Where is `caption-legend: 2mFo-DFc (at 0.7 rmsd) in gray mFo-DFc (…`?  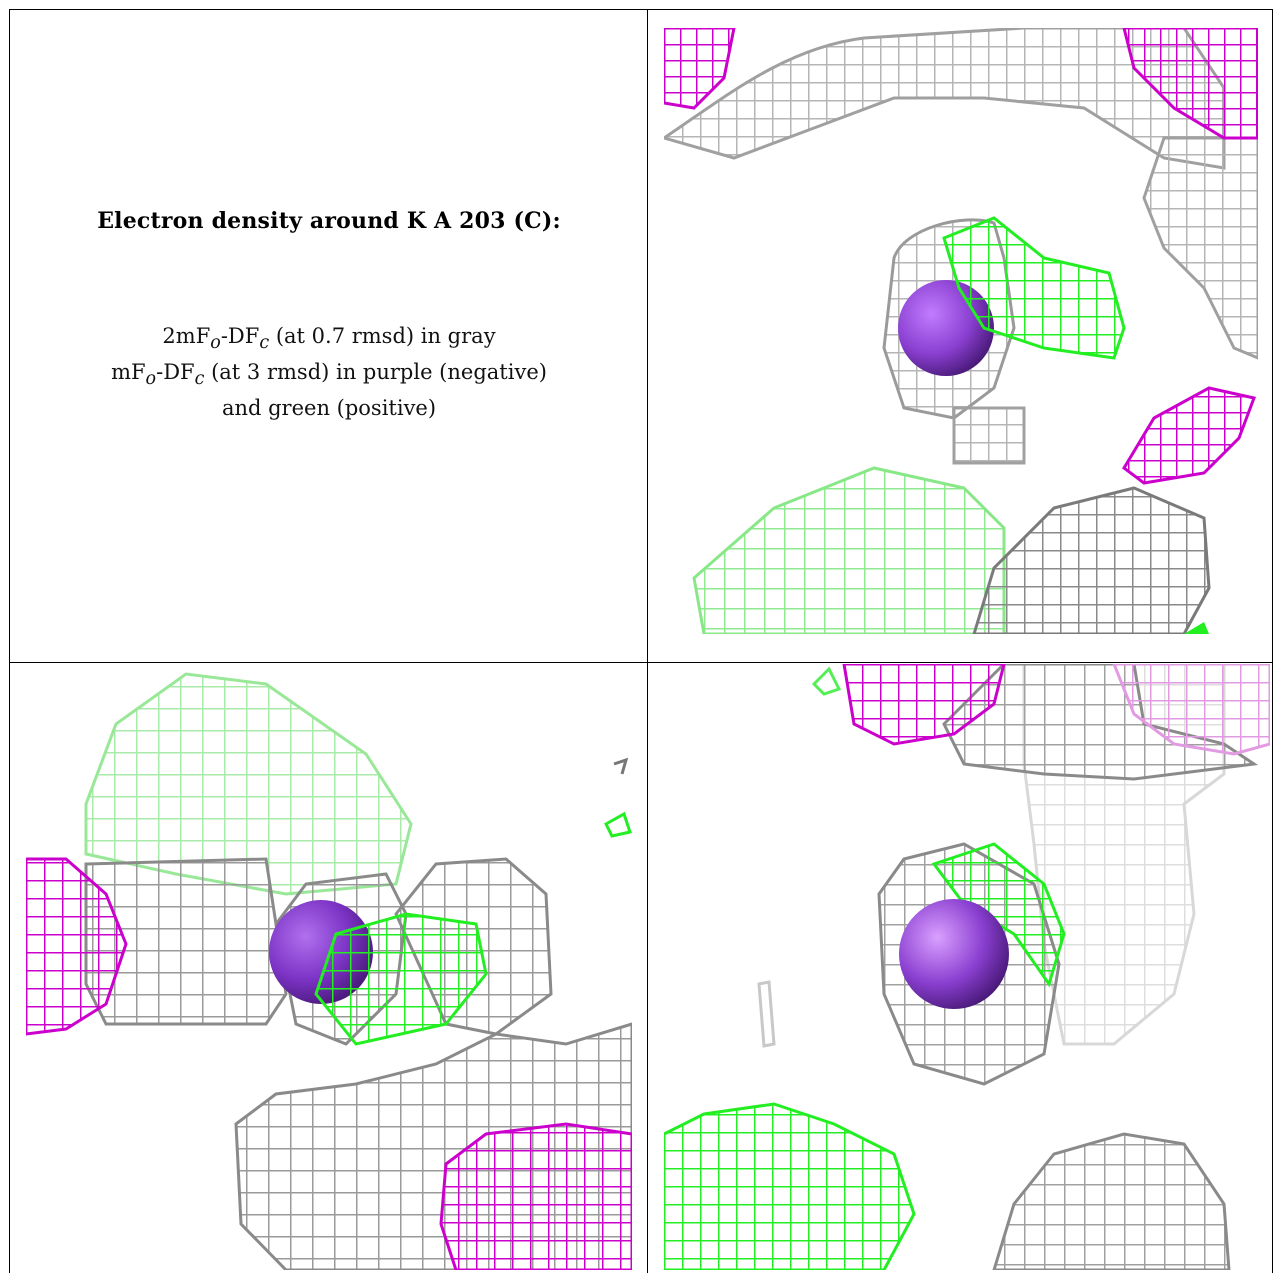 caption-legend: 2mFo-DFc (at 0.7 rmsd) in gray mFo-DFc (… is located at coordinates (329, 372).